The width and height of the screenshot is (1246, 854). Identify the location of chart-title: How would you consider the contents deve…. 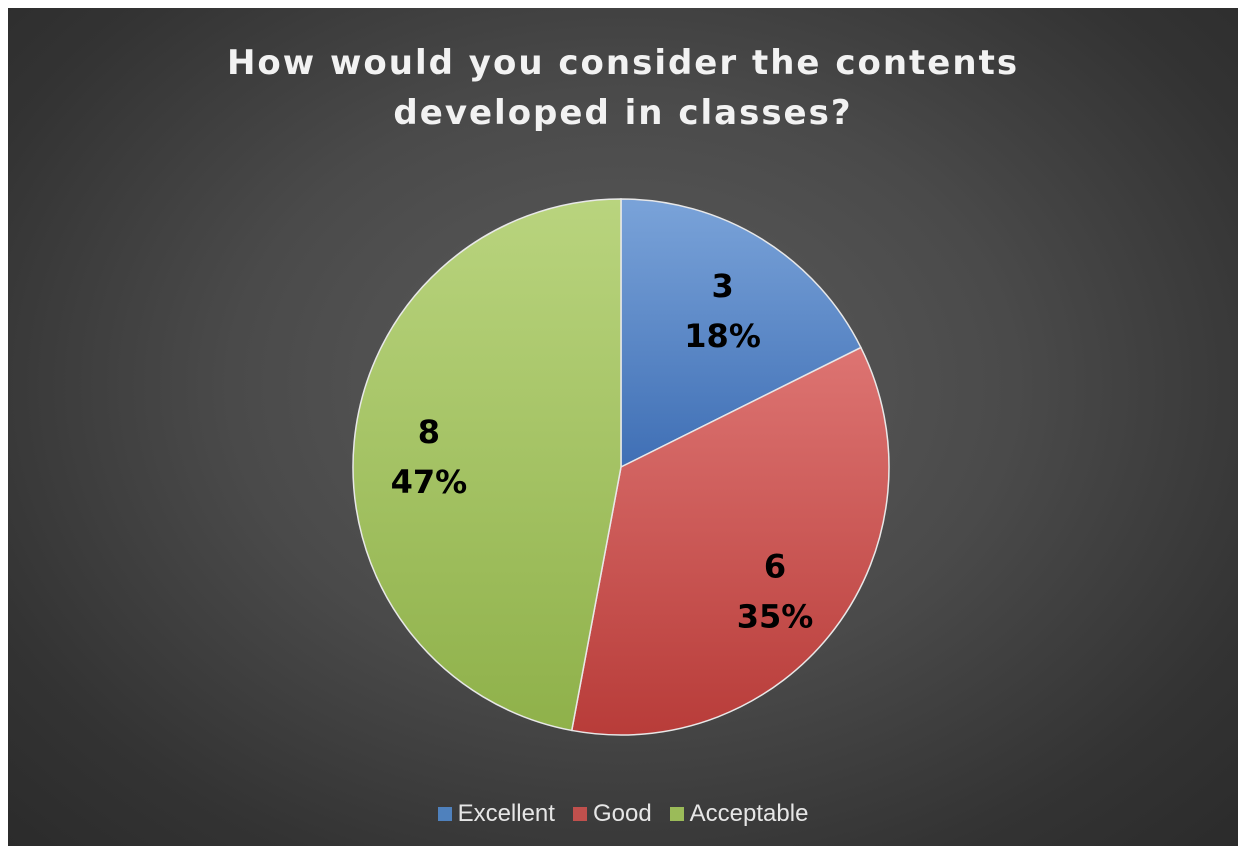
(623, 88).